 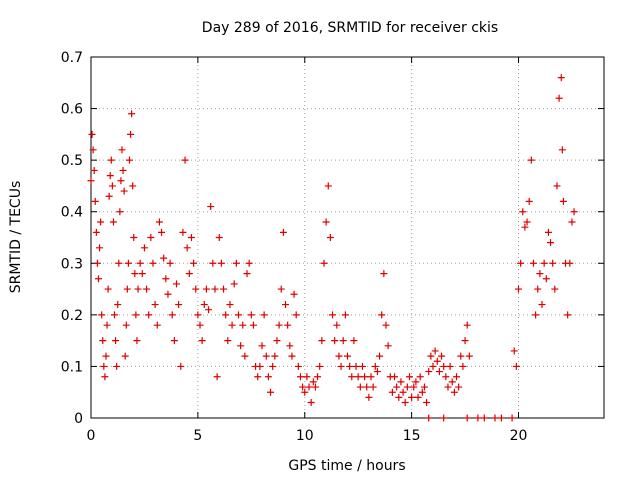 I want to click on y-tick-label: 0.5, so click(x=72, y=161).